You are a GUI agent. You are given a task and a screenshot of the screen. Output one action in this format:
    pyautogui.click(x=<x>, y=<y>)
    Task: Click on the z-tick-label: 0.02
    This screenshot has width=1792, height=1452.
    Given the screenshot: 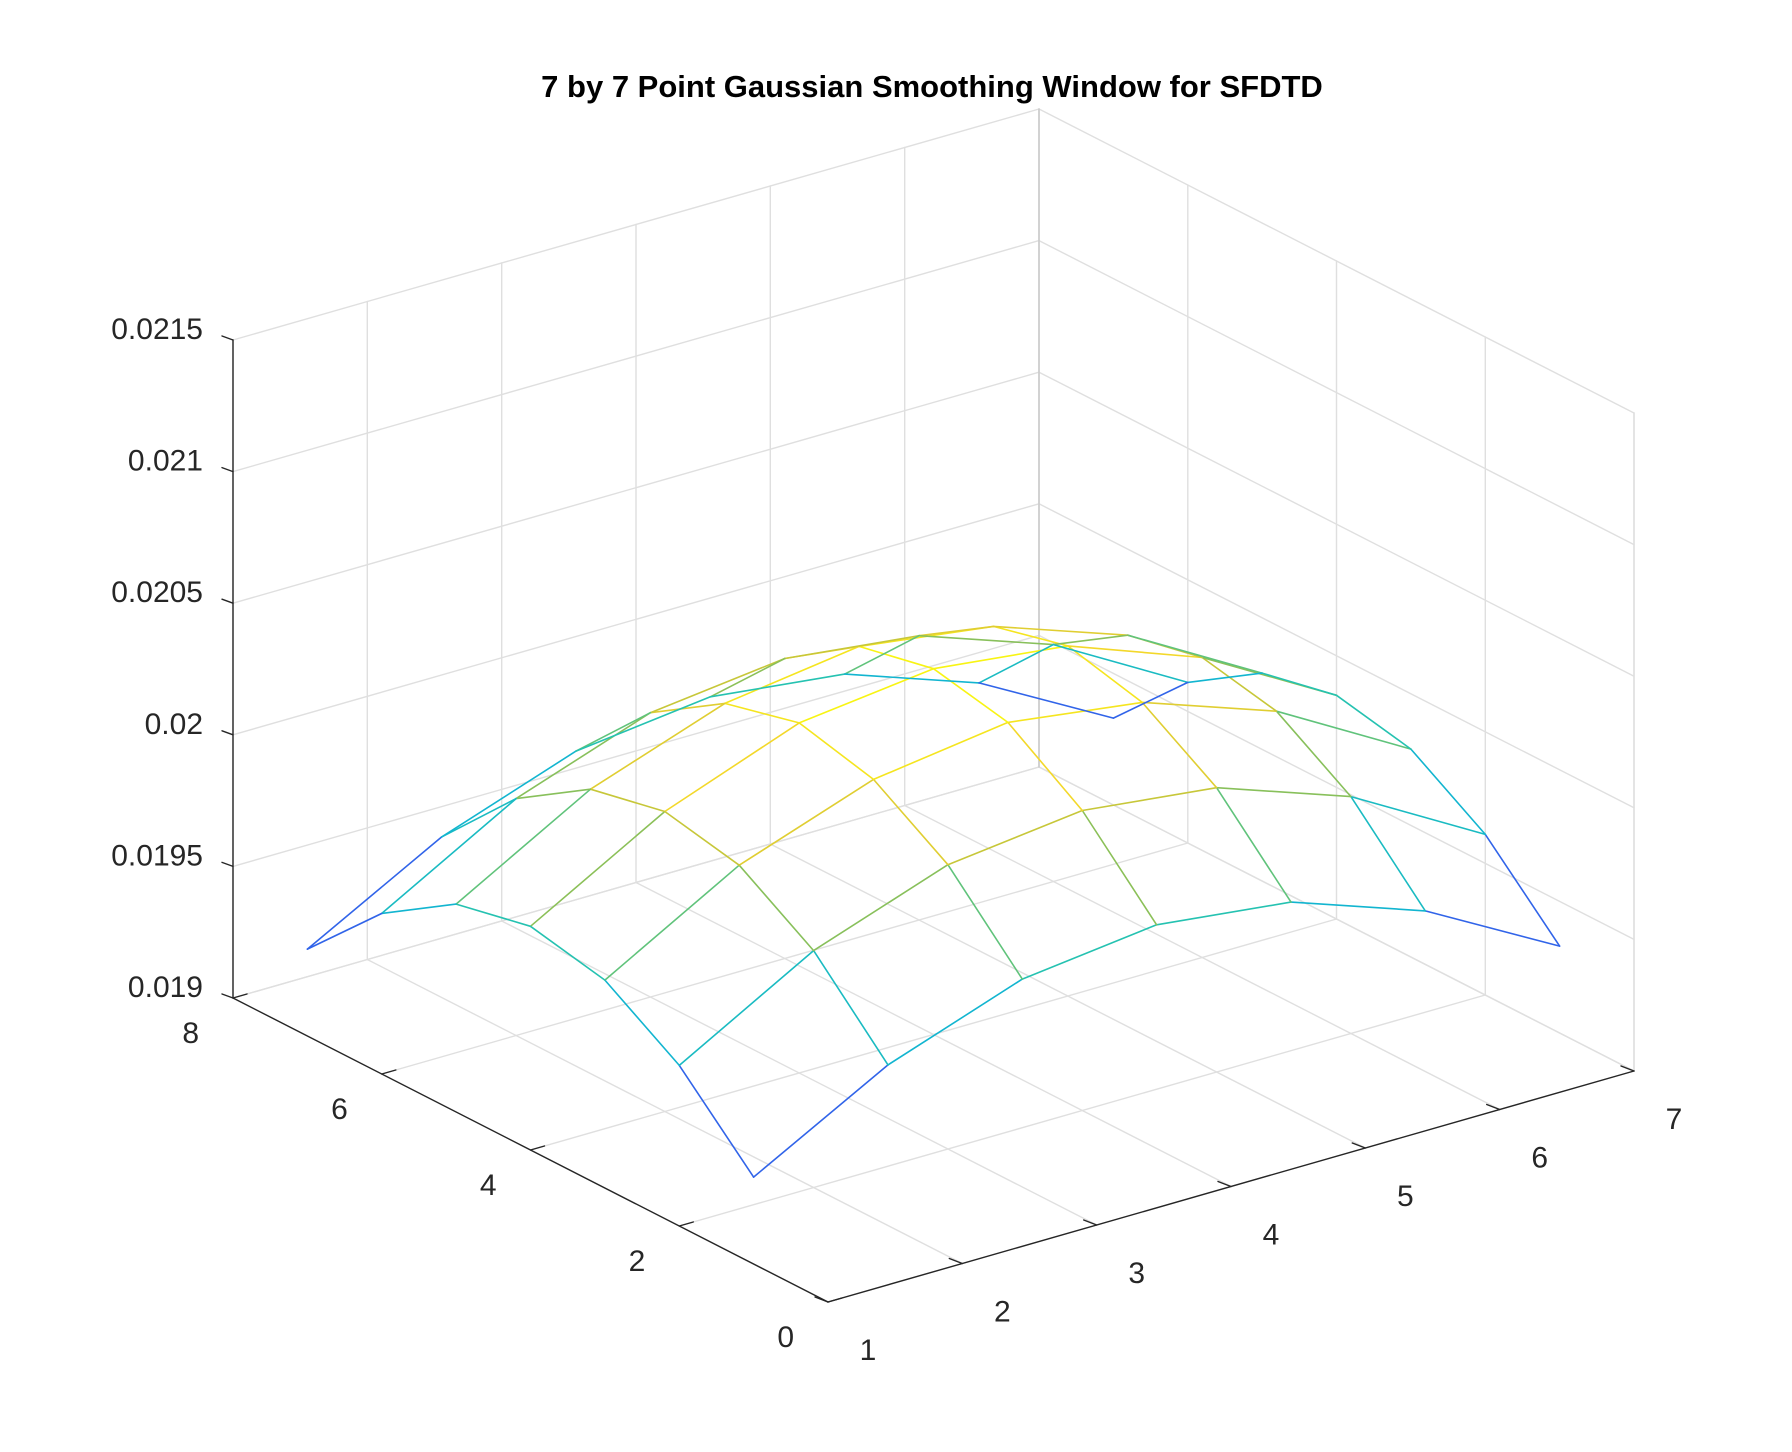 What is the action you would take?
    pyautogui.click(x=174, y=724)
    